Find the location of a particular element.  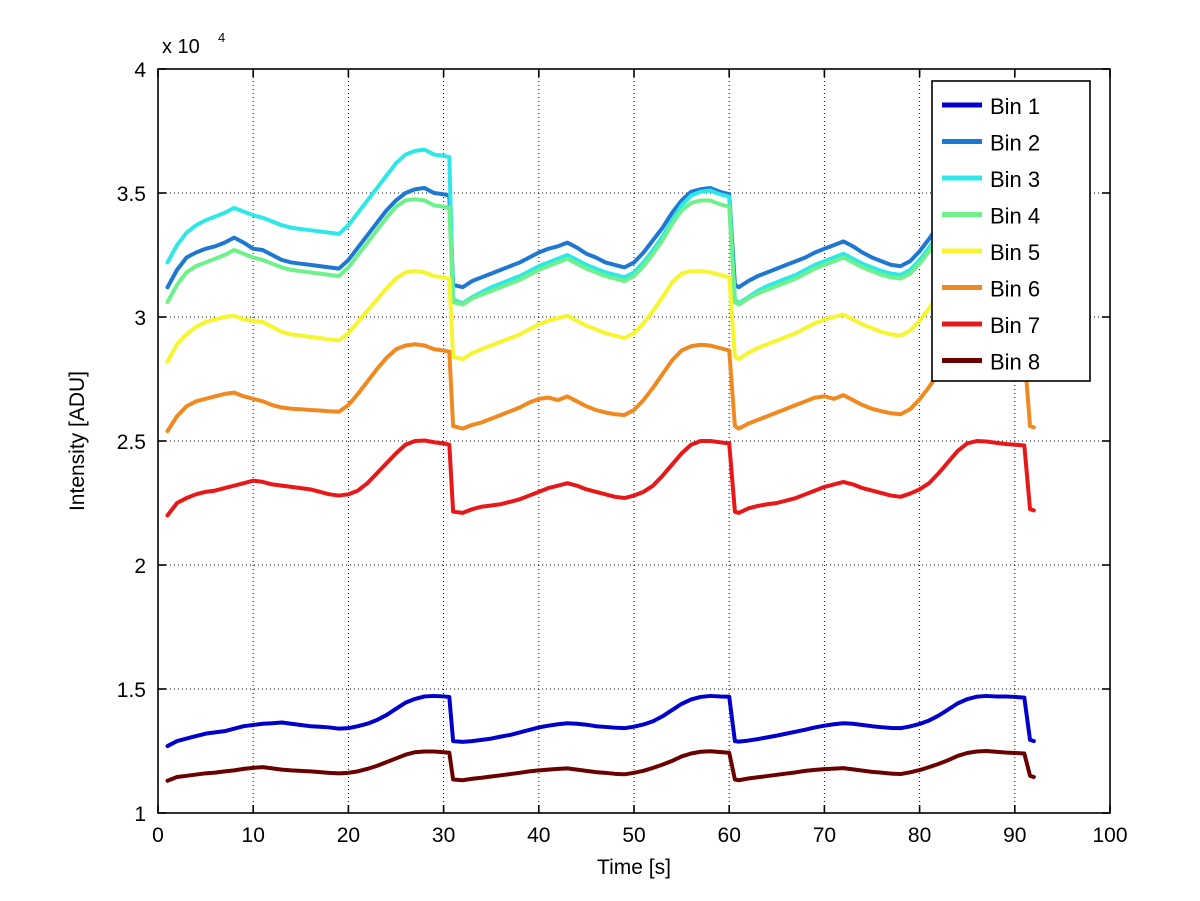

x-tick-label: 80 is located at coordinates (919, 835).